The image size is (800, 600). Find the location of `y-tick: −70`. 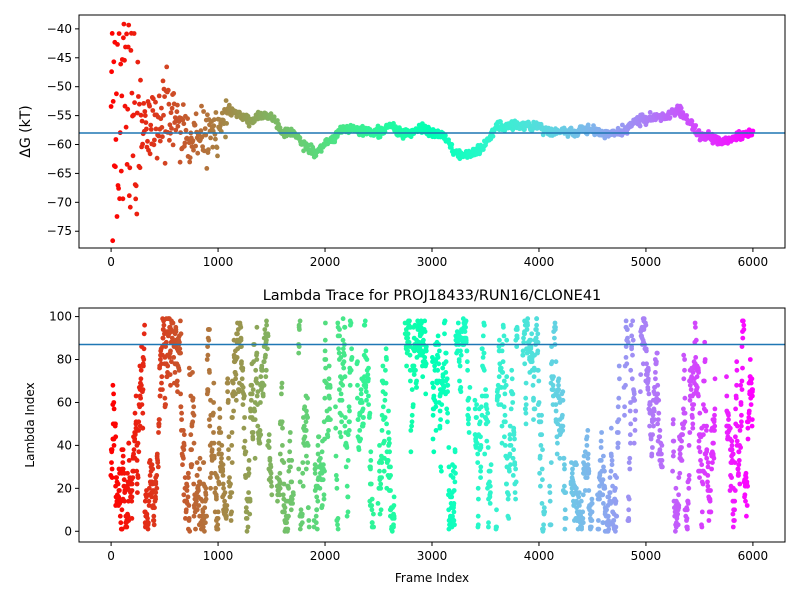

y-tick: −70 is located at coordinates (63, 202).